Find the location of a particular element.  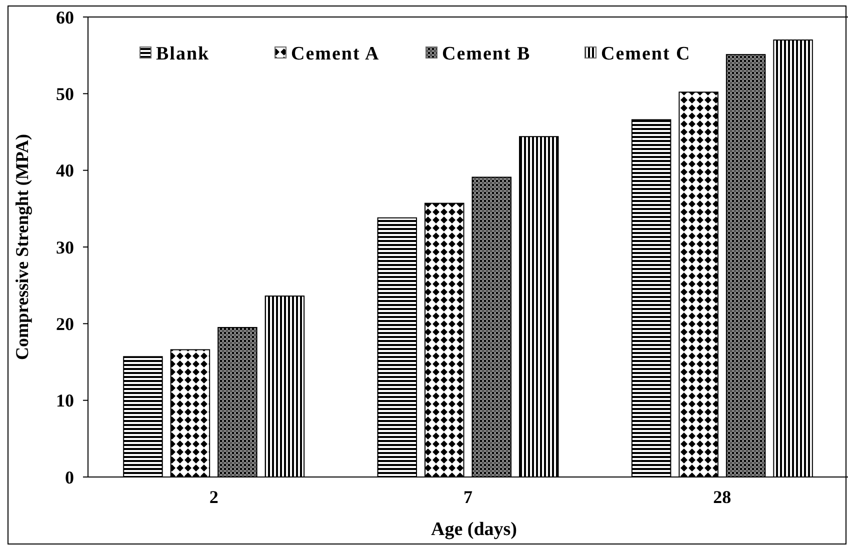

legend-label: Cement C is located at coordinates (646, 54).